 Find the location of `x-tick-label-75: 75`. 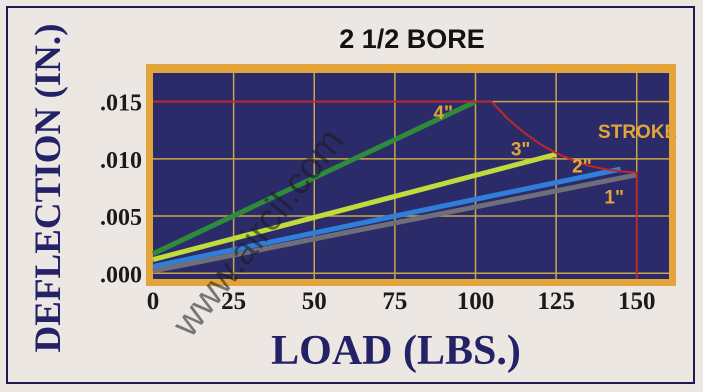

x-tick-label-75: 75 is located at coordinates (394, 301).